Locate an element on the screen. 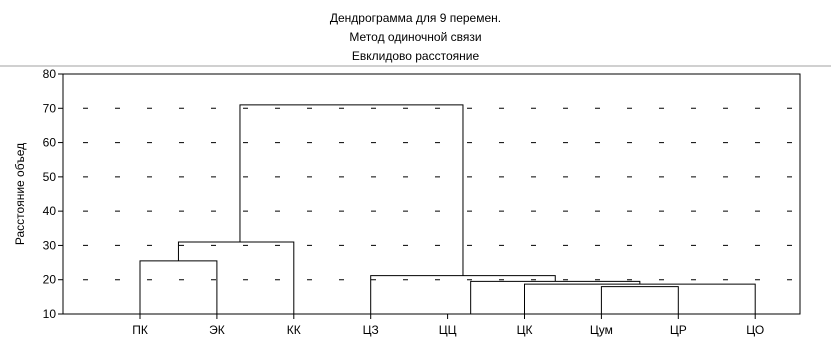  y-axis-ticks: 10 20 30 40 50 60 70 80 is located at coordinates (53, 194).